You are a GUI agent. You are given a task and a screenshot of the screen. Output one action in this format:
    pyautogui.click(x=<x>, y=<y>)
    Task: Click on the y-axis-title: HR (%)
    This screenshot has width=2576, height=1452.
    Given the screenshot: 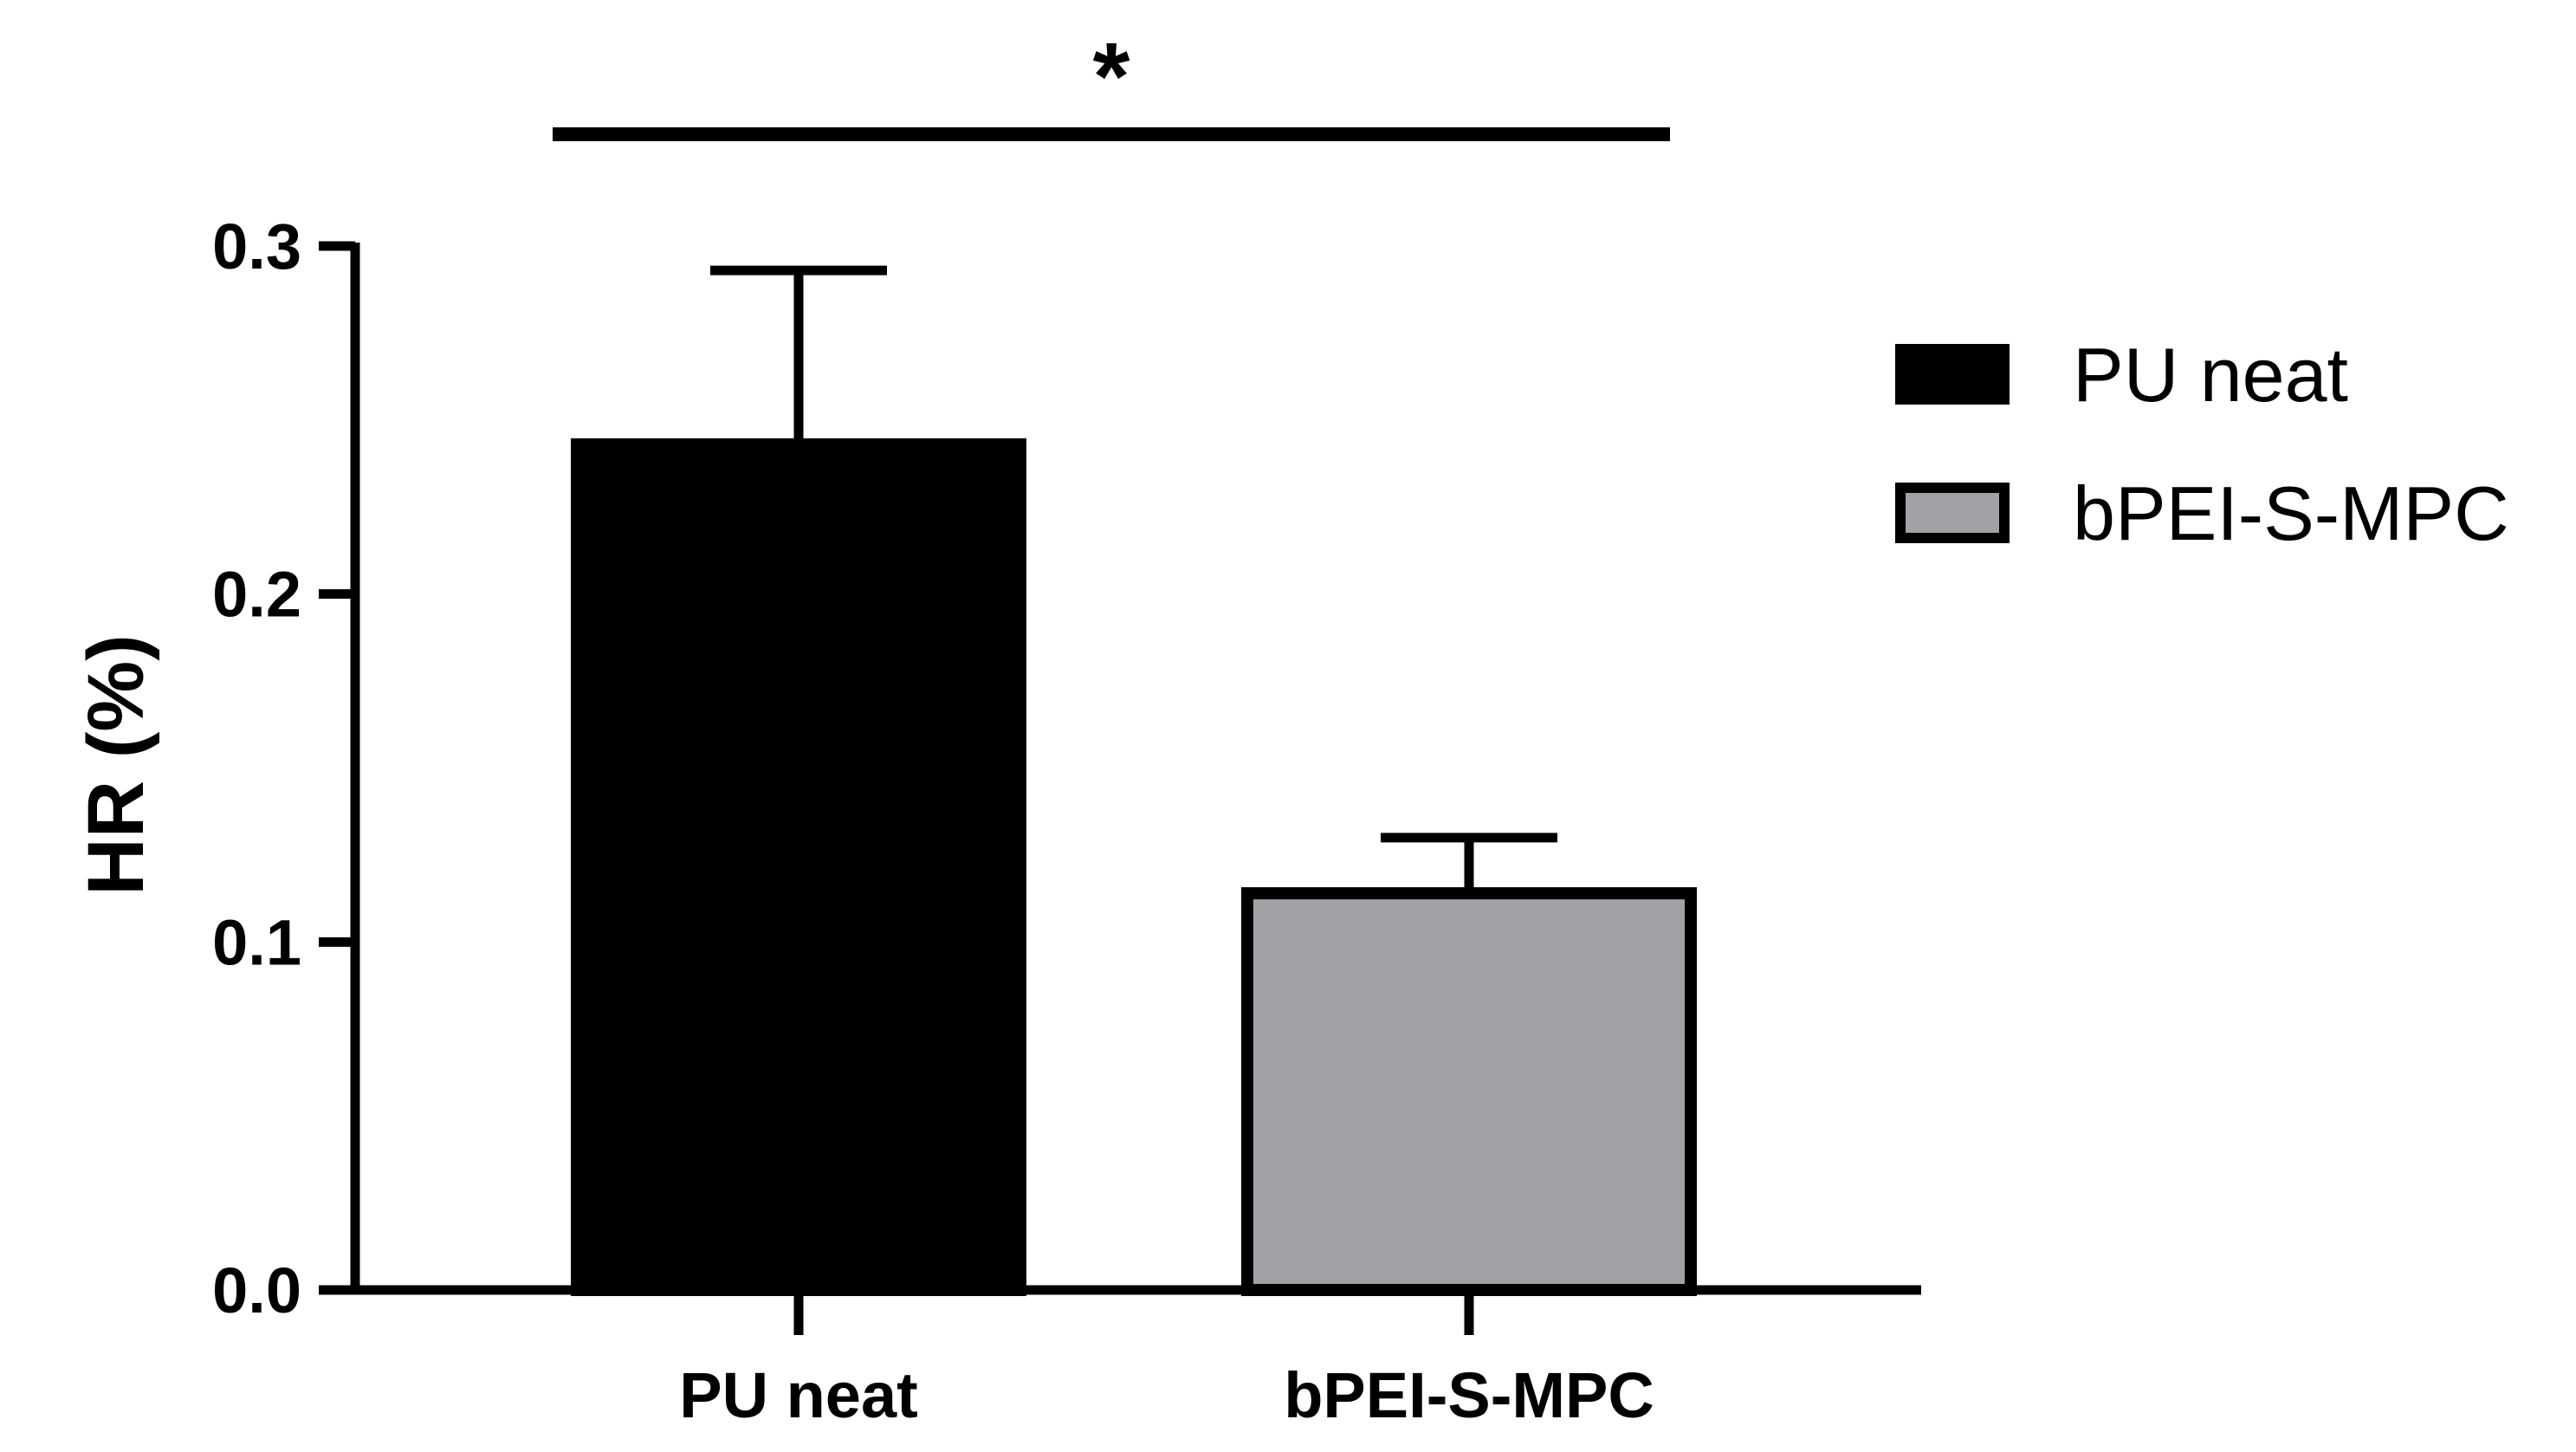 What is the action you would take?
    pyautogui.click(x=116, y=765)
    